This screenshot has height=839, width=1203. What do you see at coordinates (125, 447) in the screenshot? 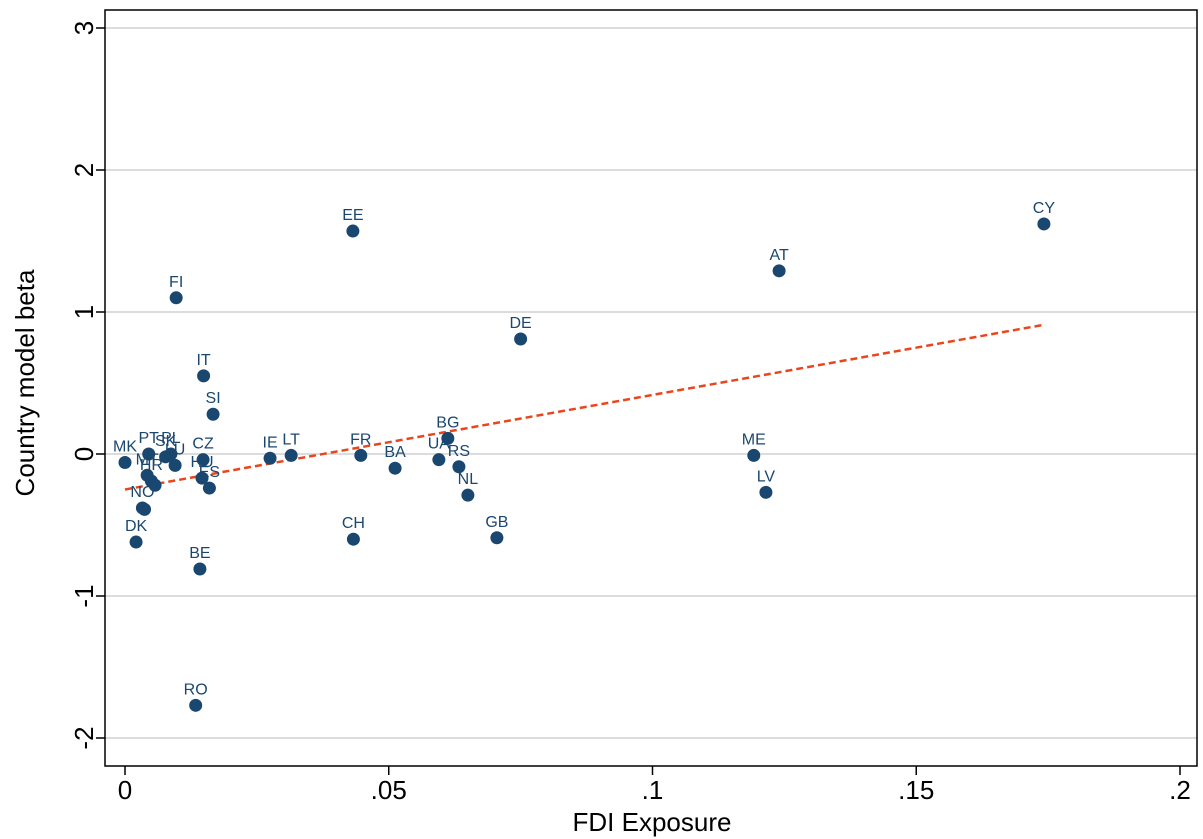
I see `point-label-mk: MK` at bounding box center [125, 447].